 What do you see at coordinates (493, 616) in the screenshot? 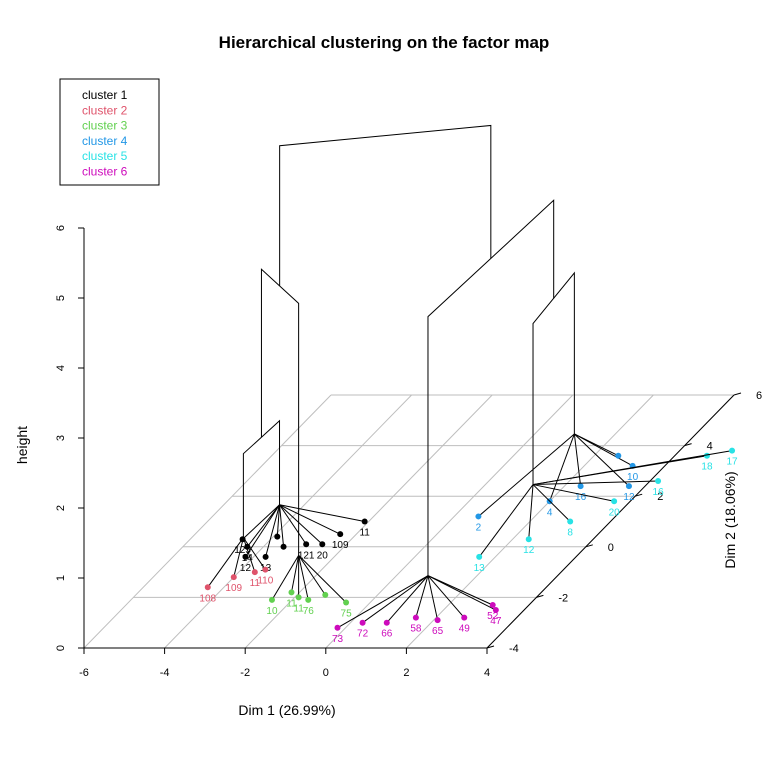
I see `point-label: 52` at bounding box center [493, 616].